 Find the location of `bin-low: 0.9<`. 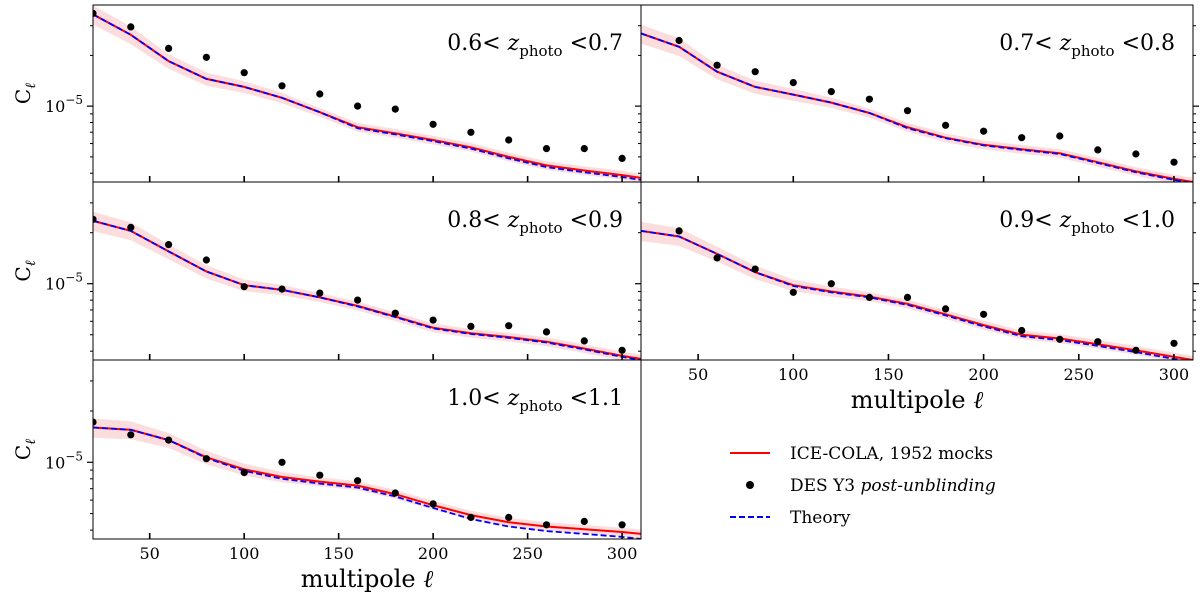

bin-low: 0.9< is located at coordinates (1029, 220).